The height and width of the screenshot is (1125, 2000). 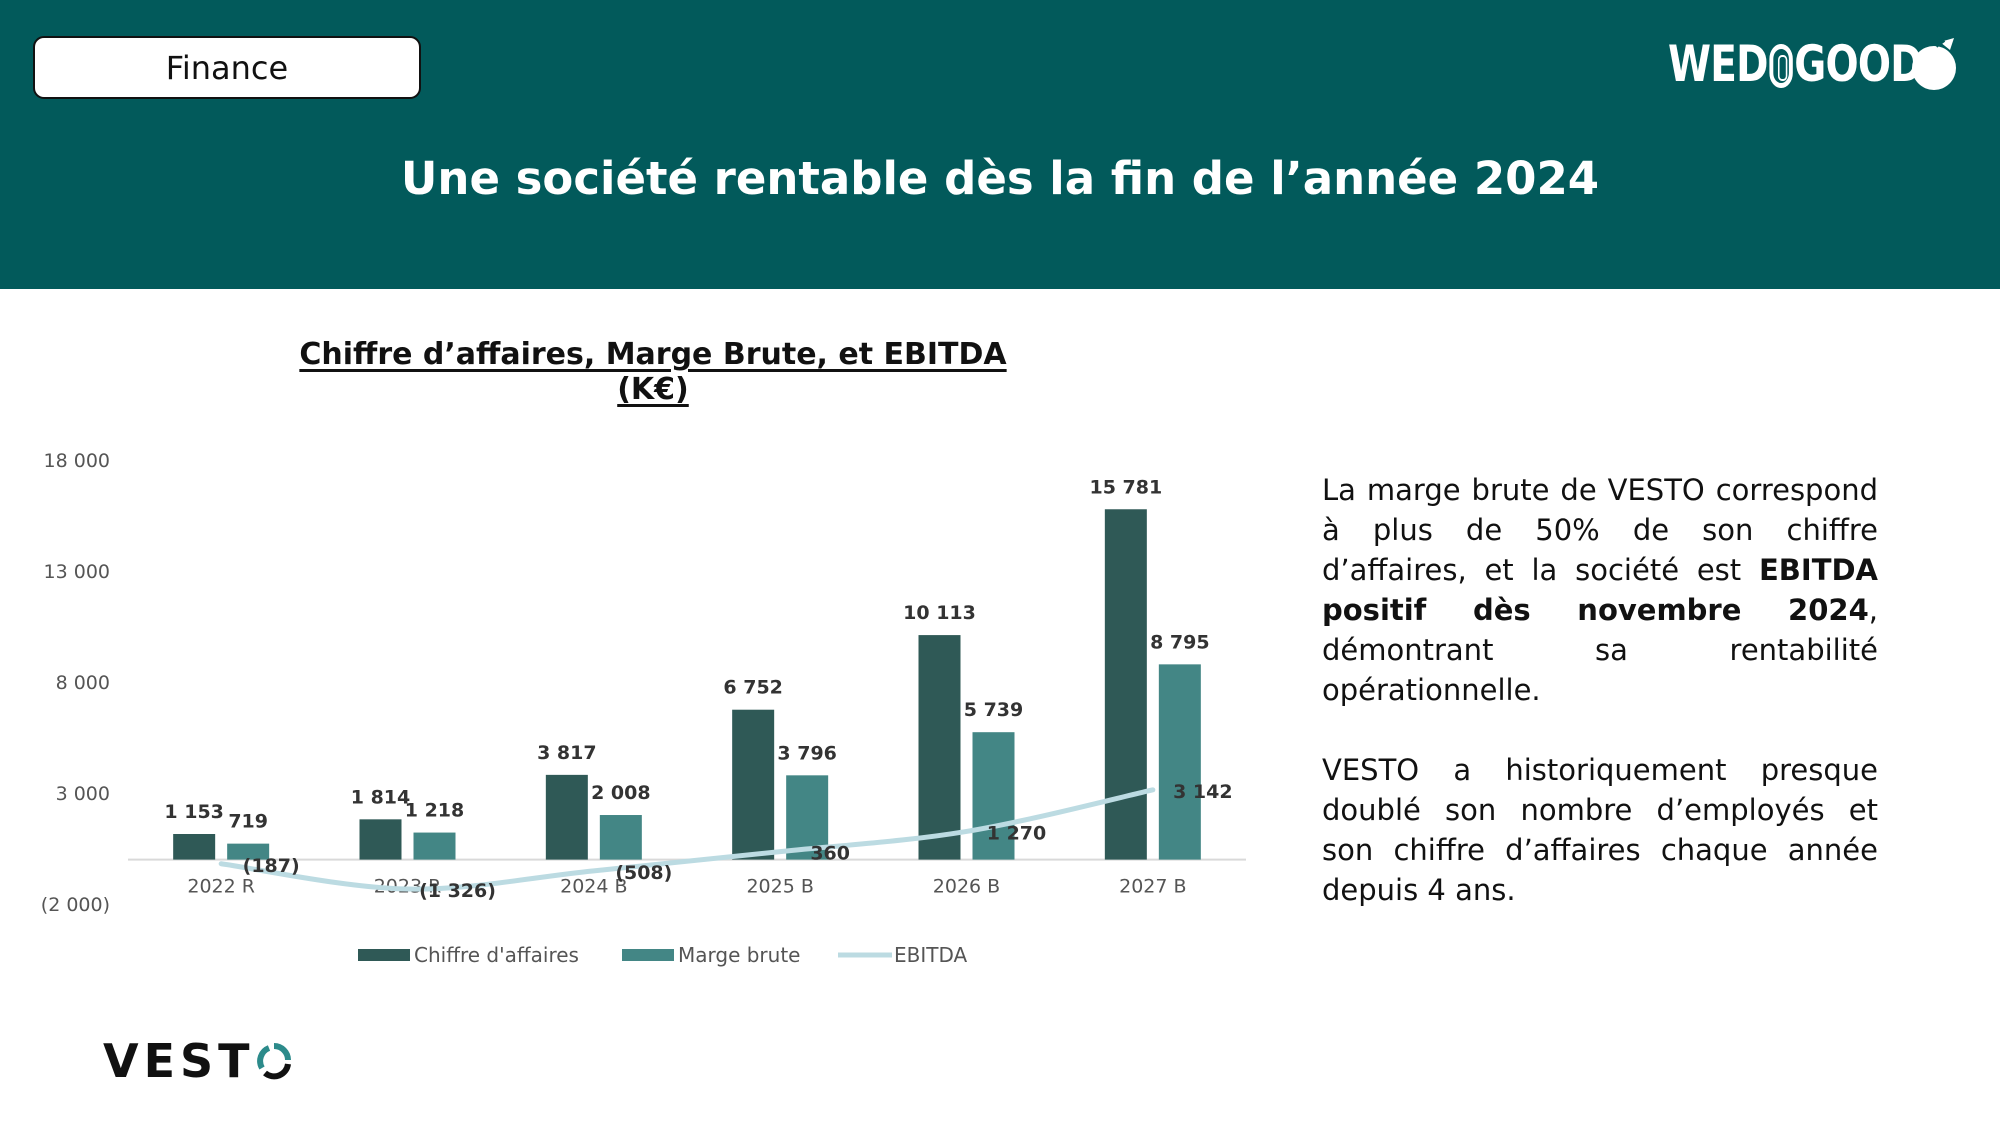 I want to click on ebitda-line, so click(x=687, y=839).